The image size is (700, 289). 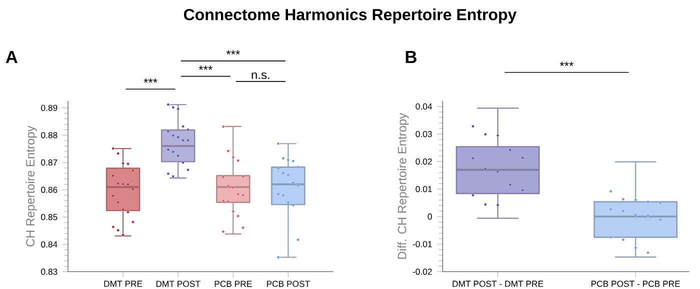 What do you see at coordinates (422, 271) in the screenshot?
I see `y-tick-label: -0.02` at bounding box center [422, 271].